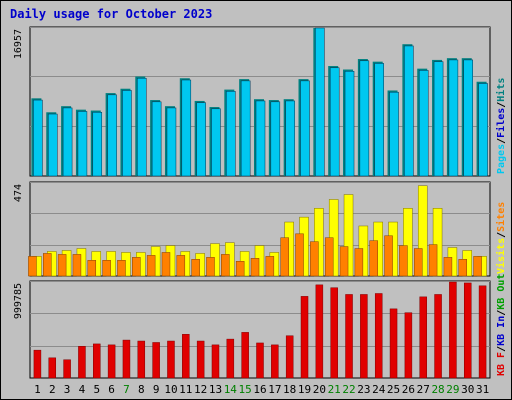 Image resolution: width=512 pixels, height=400 pixels. Describe the element at coordinates (170, 389) in the screenshot. I see `x-tick-label: 10` at that location.